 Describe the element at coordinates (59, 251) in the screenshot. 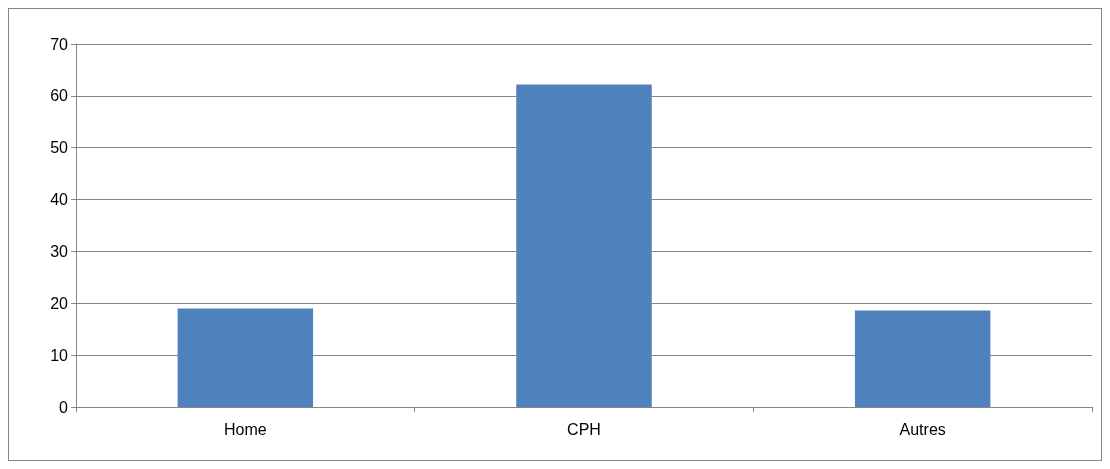

I see `y-tick-label: 30` at that location.